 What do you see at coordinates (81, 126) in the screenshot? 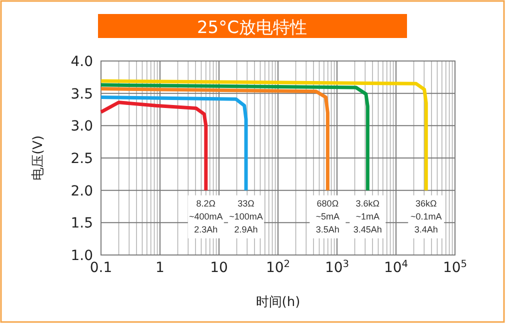
I see `y-tick-label: 3.0` at bounding box center [81, 126].